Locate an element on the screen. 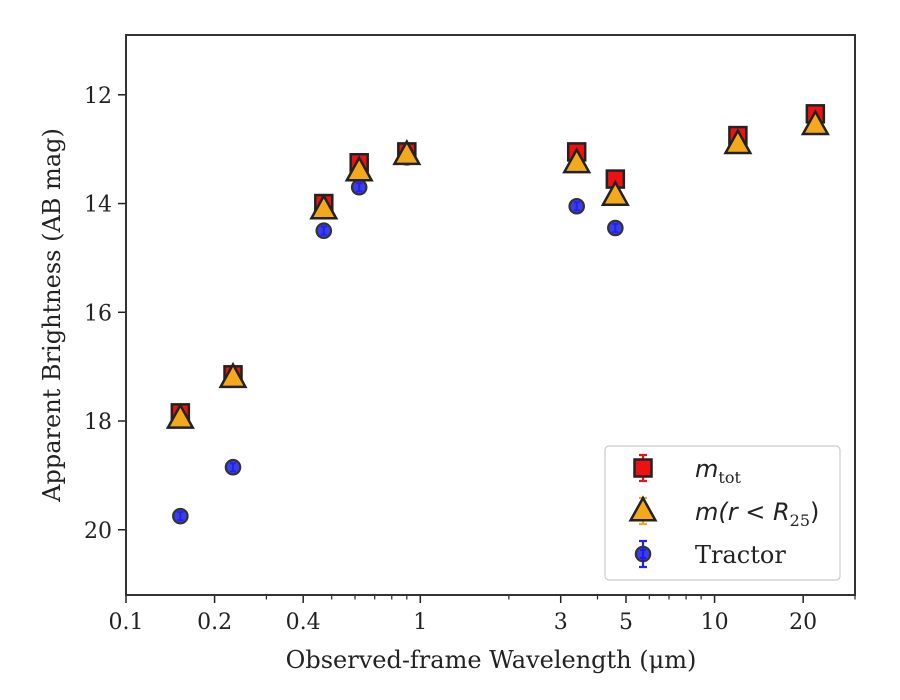  legend-frame is located at coordinates (722, 513).